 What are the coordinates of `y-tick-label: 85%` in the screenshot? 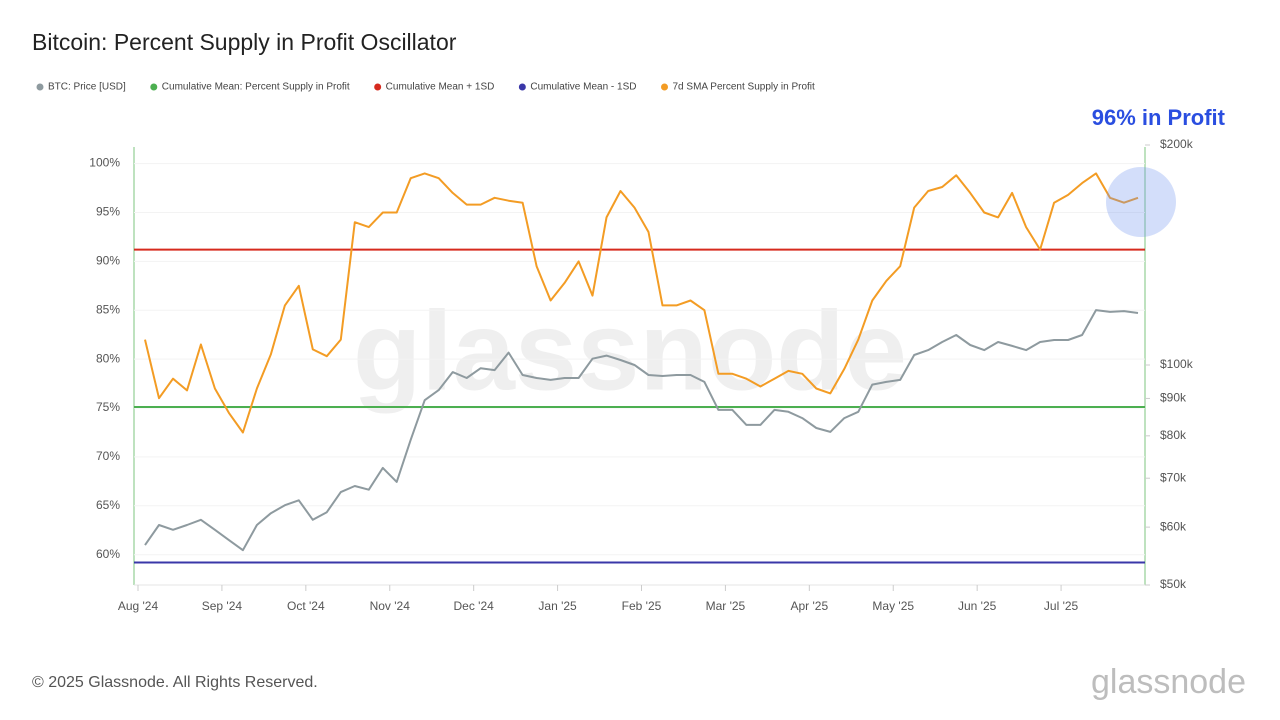 It's located at (108, 309).